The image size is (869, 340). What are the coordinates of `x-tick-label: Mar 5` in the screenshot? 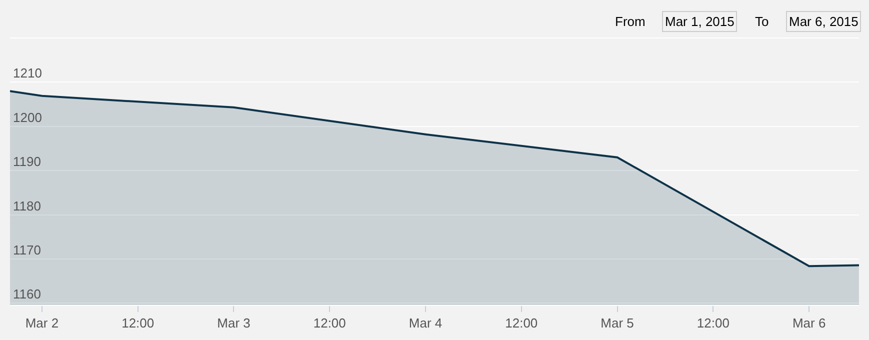 It's located at (617, 323).